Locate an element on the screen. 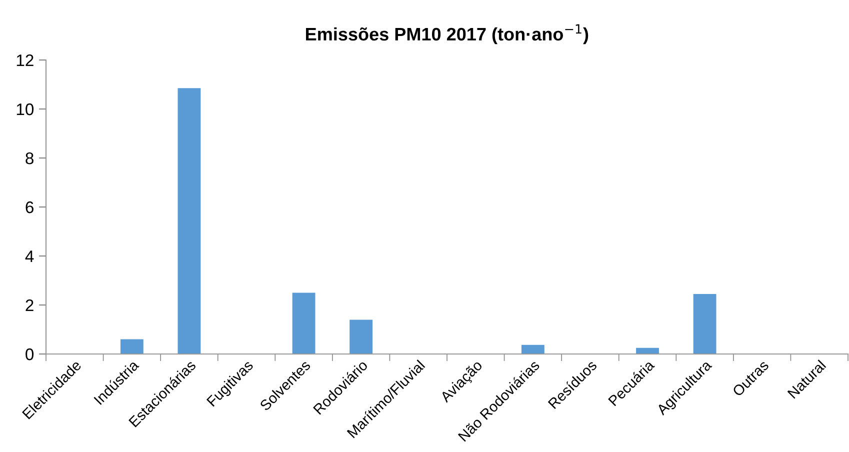  y-tick-label: 4 is located at coordinates (29, 256).